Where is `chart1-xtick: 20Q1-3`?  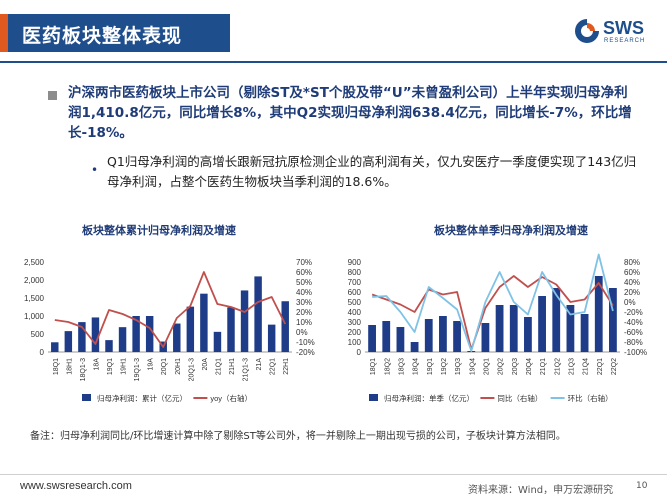 chart1-xtick: 20Q1-3 is located at coordinates (191, 369).